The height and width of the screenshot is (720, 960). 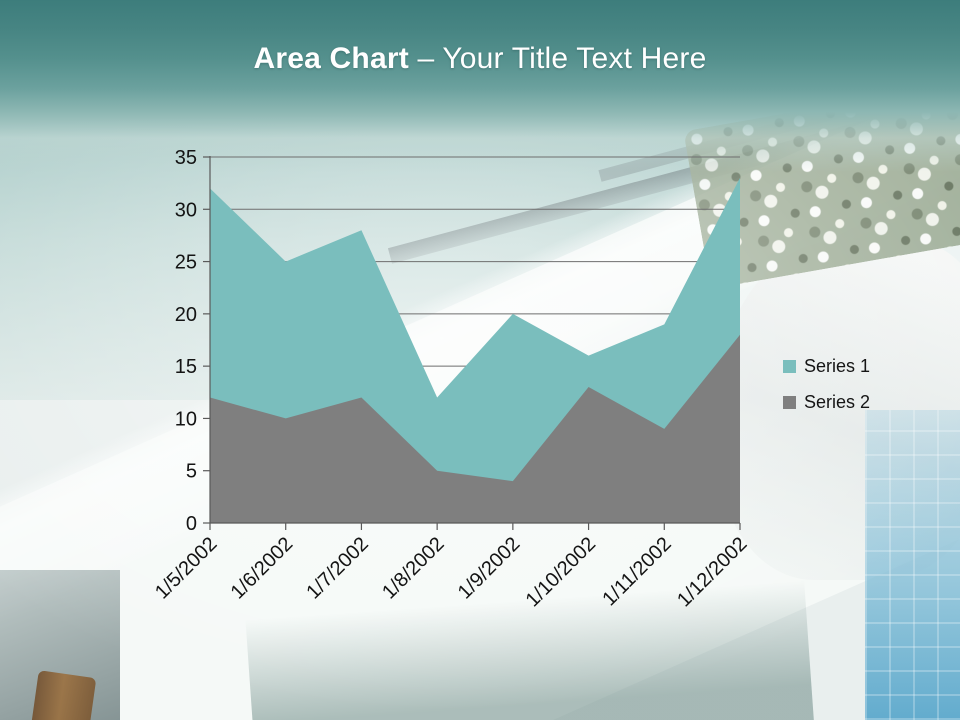 What do you see at coordinates (186, 210) in the screenshot?
I see `y-tick-label: 30` at bounding box center [186, 210].